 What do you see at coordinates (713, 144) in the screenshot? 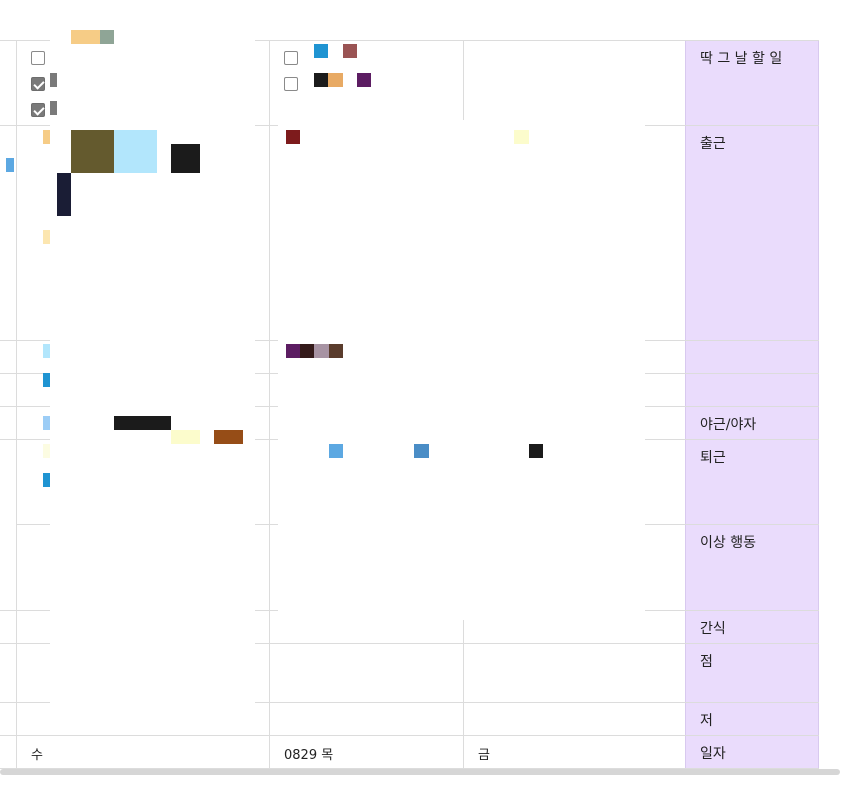
I see `row-label-arrival: 출근` at bounding box center [713, 144].